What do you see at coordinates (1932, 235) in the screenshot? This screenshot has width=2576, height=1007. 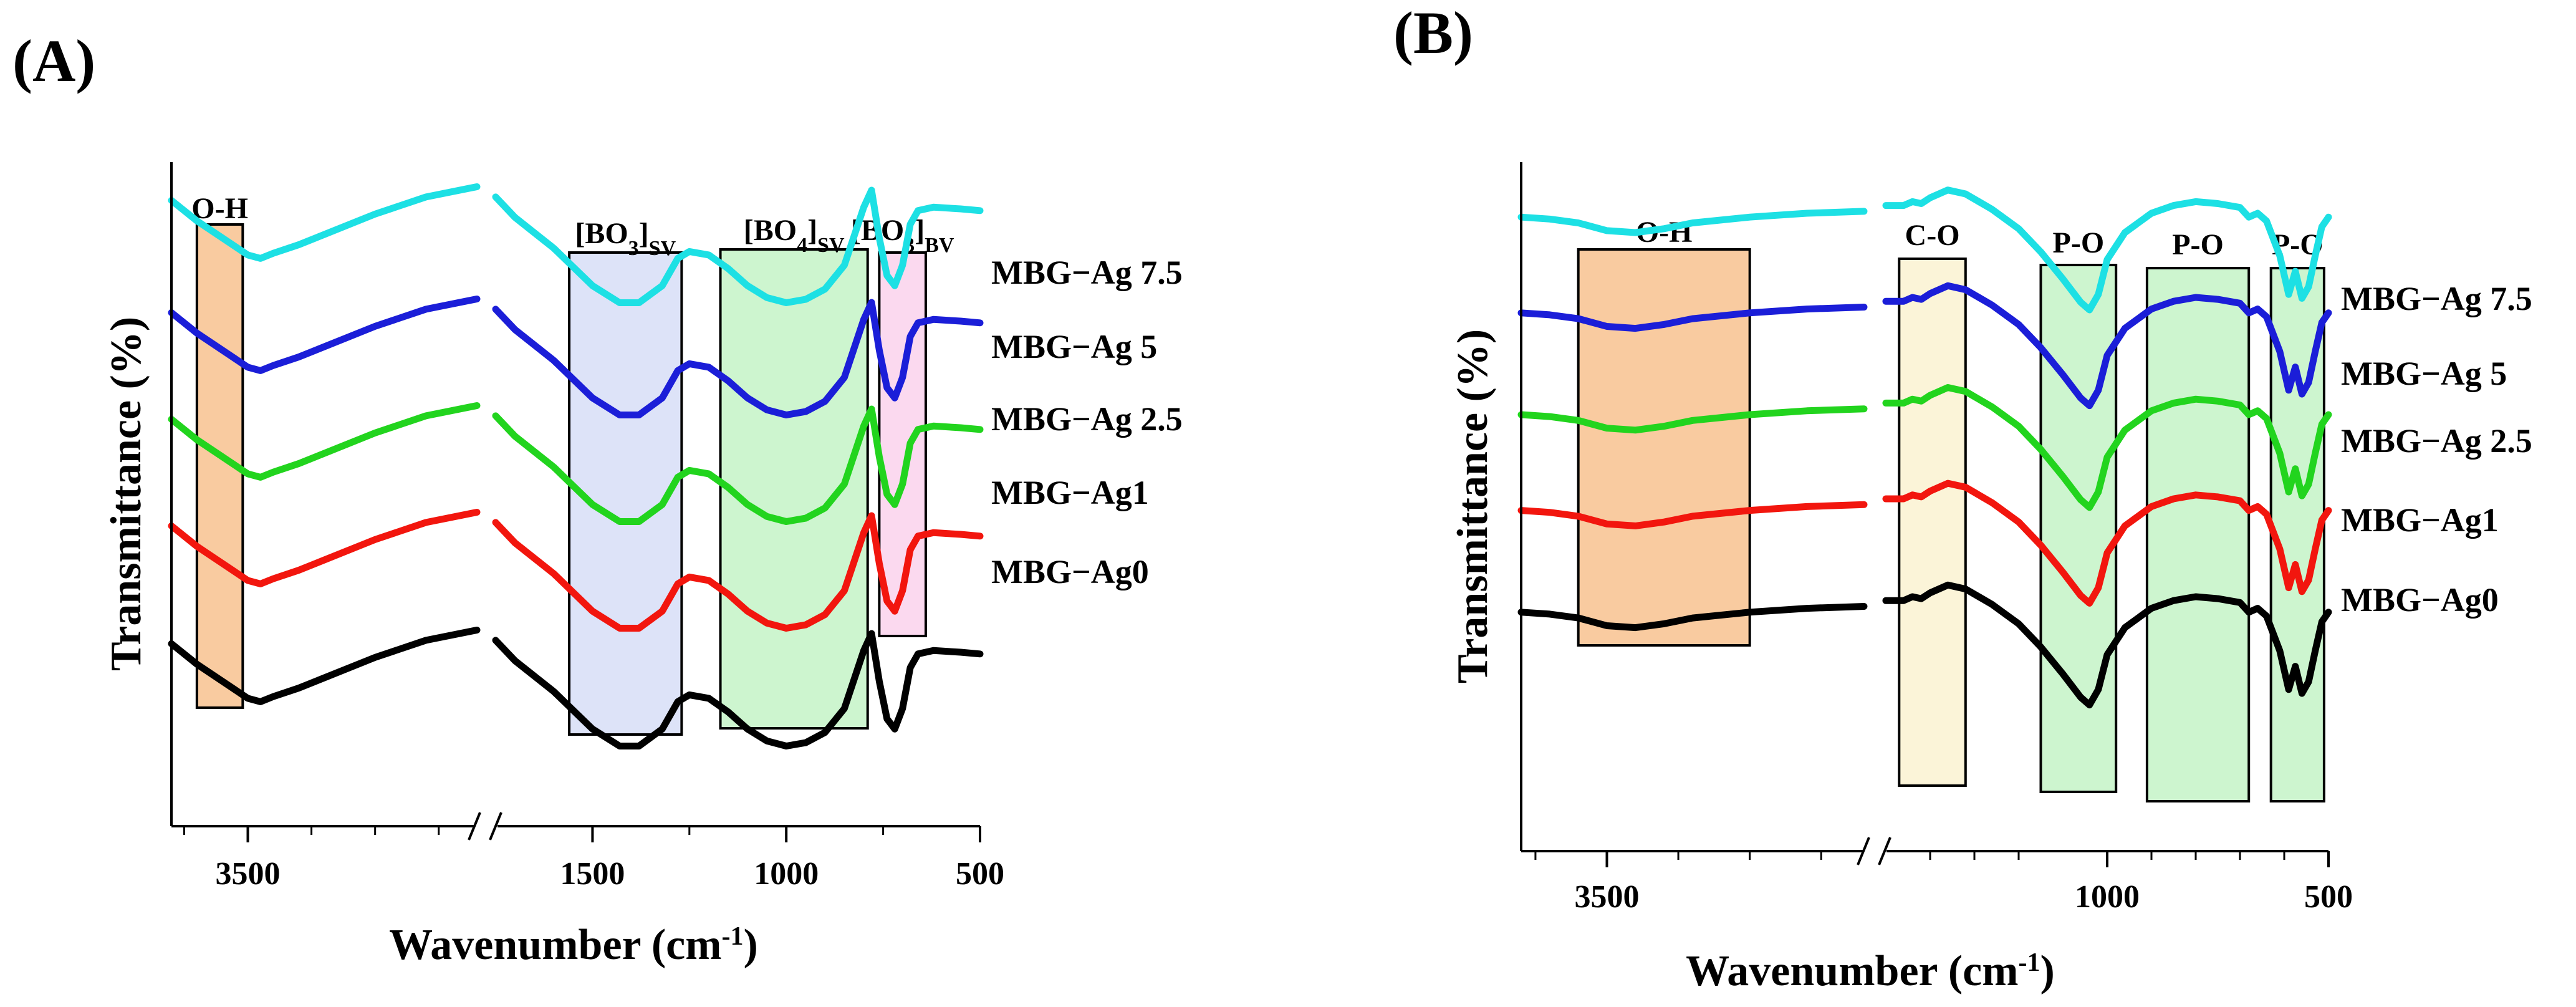 I see `region-label: C-O` at bounding box center [1932, 235].